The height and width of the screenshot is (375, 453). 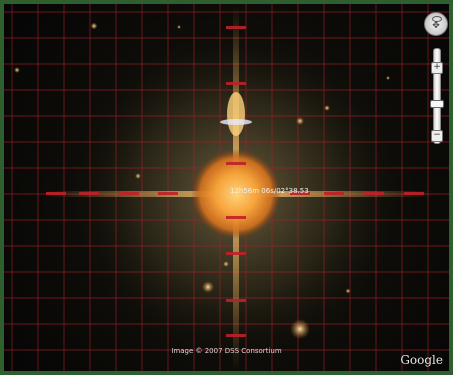 What do you see at coordinates (437, 136) in the screenshot?
I see `zoom-out-button: −` at bounding box center [437, 136].